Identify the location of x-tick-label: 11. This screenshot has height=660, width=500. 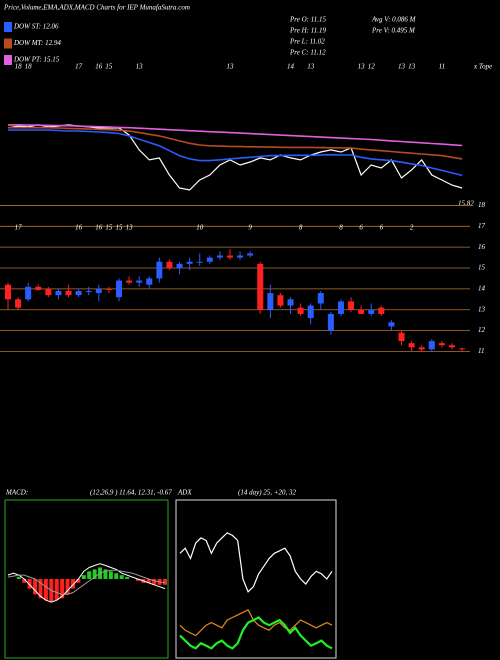
(442, 67).